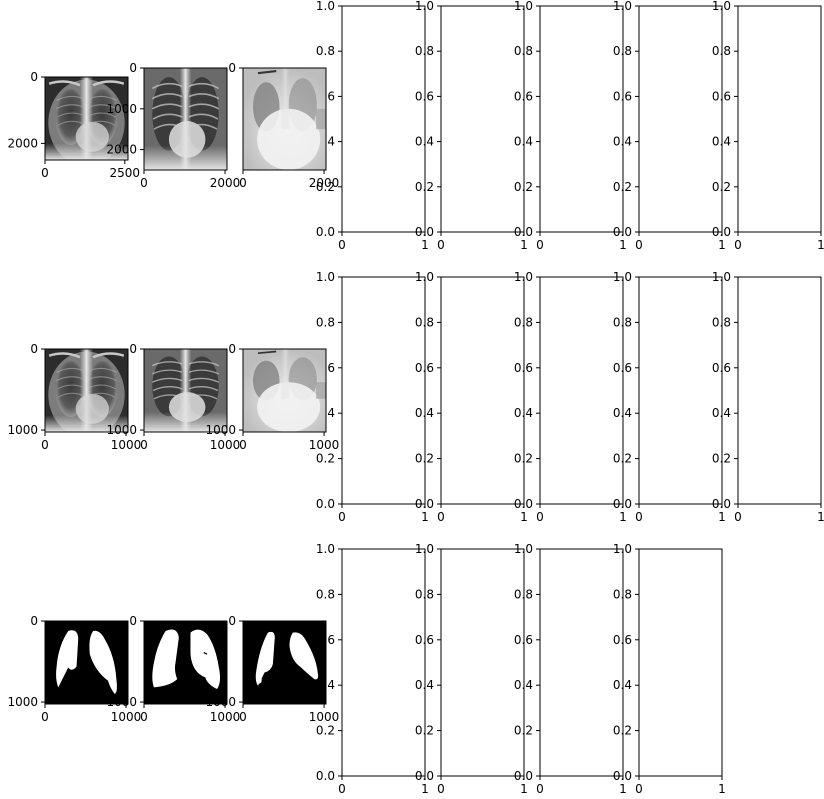 The width and height of the screenshot is (824, 799). I want to click on empty-axes-r1-c5: 0 10.00.20.40.60.81.0, so click(570, 397).